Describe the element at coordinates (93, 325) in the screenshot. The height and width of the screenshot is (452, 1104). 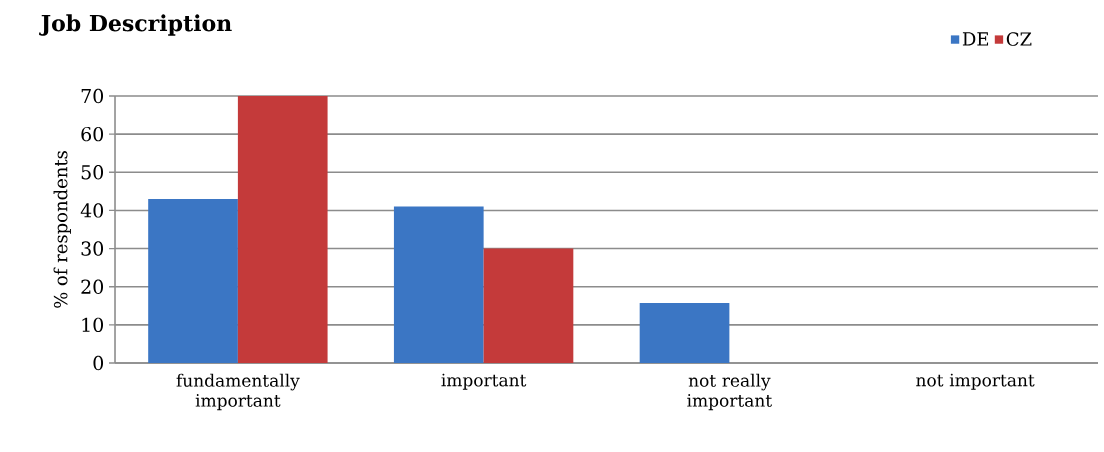
I see `y-tick-label: 10` at that location.